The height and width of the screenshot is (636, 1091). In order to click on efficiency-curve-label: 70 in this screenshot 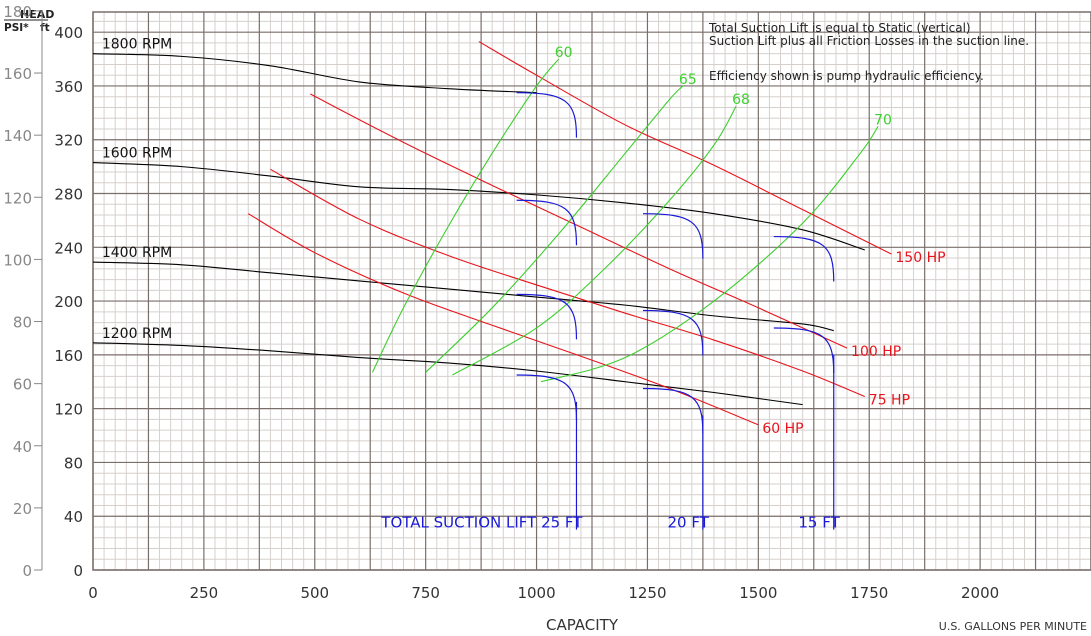, I will do `click(883, 120)`.